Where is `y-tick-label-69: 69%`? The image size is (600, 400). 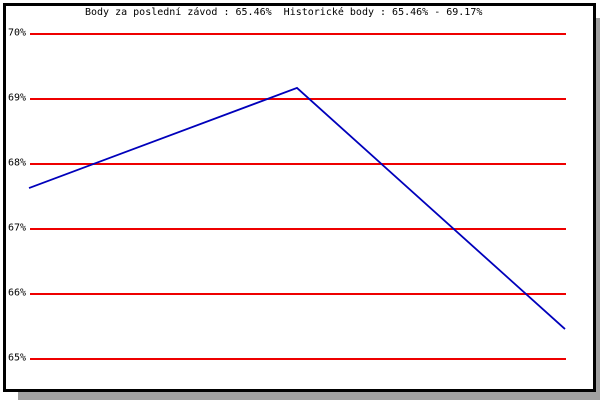
y-tick-label-69: 69% is located at coordinates (17, 98).